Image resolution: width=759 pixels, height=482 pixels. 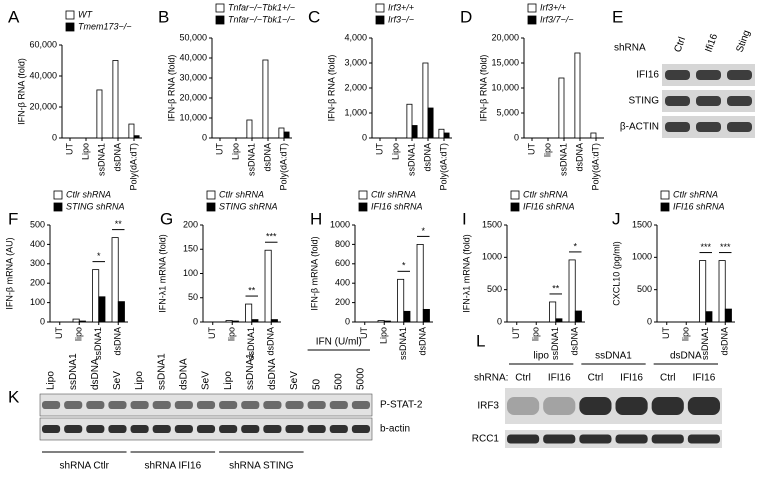 I want to click on y-axis-label: IFN-λ1 mRNA (fold), so click(x=162, y=273).